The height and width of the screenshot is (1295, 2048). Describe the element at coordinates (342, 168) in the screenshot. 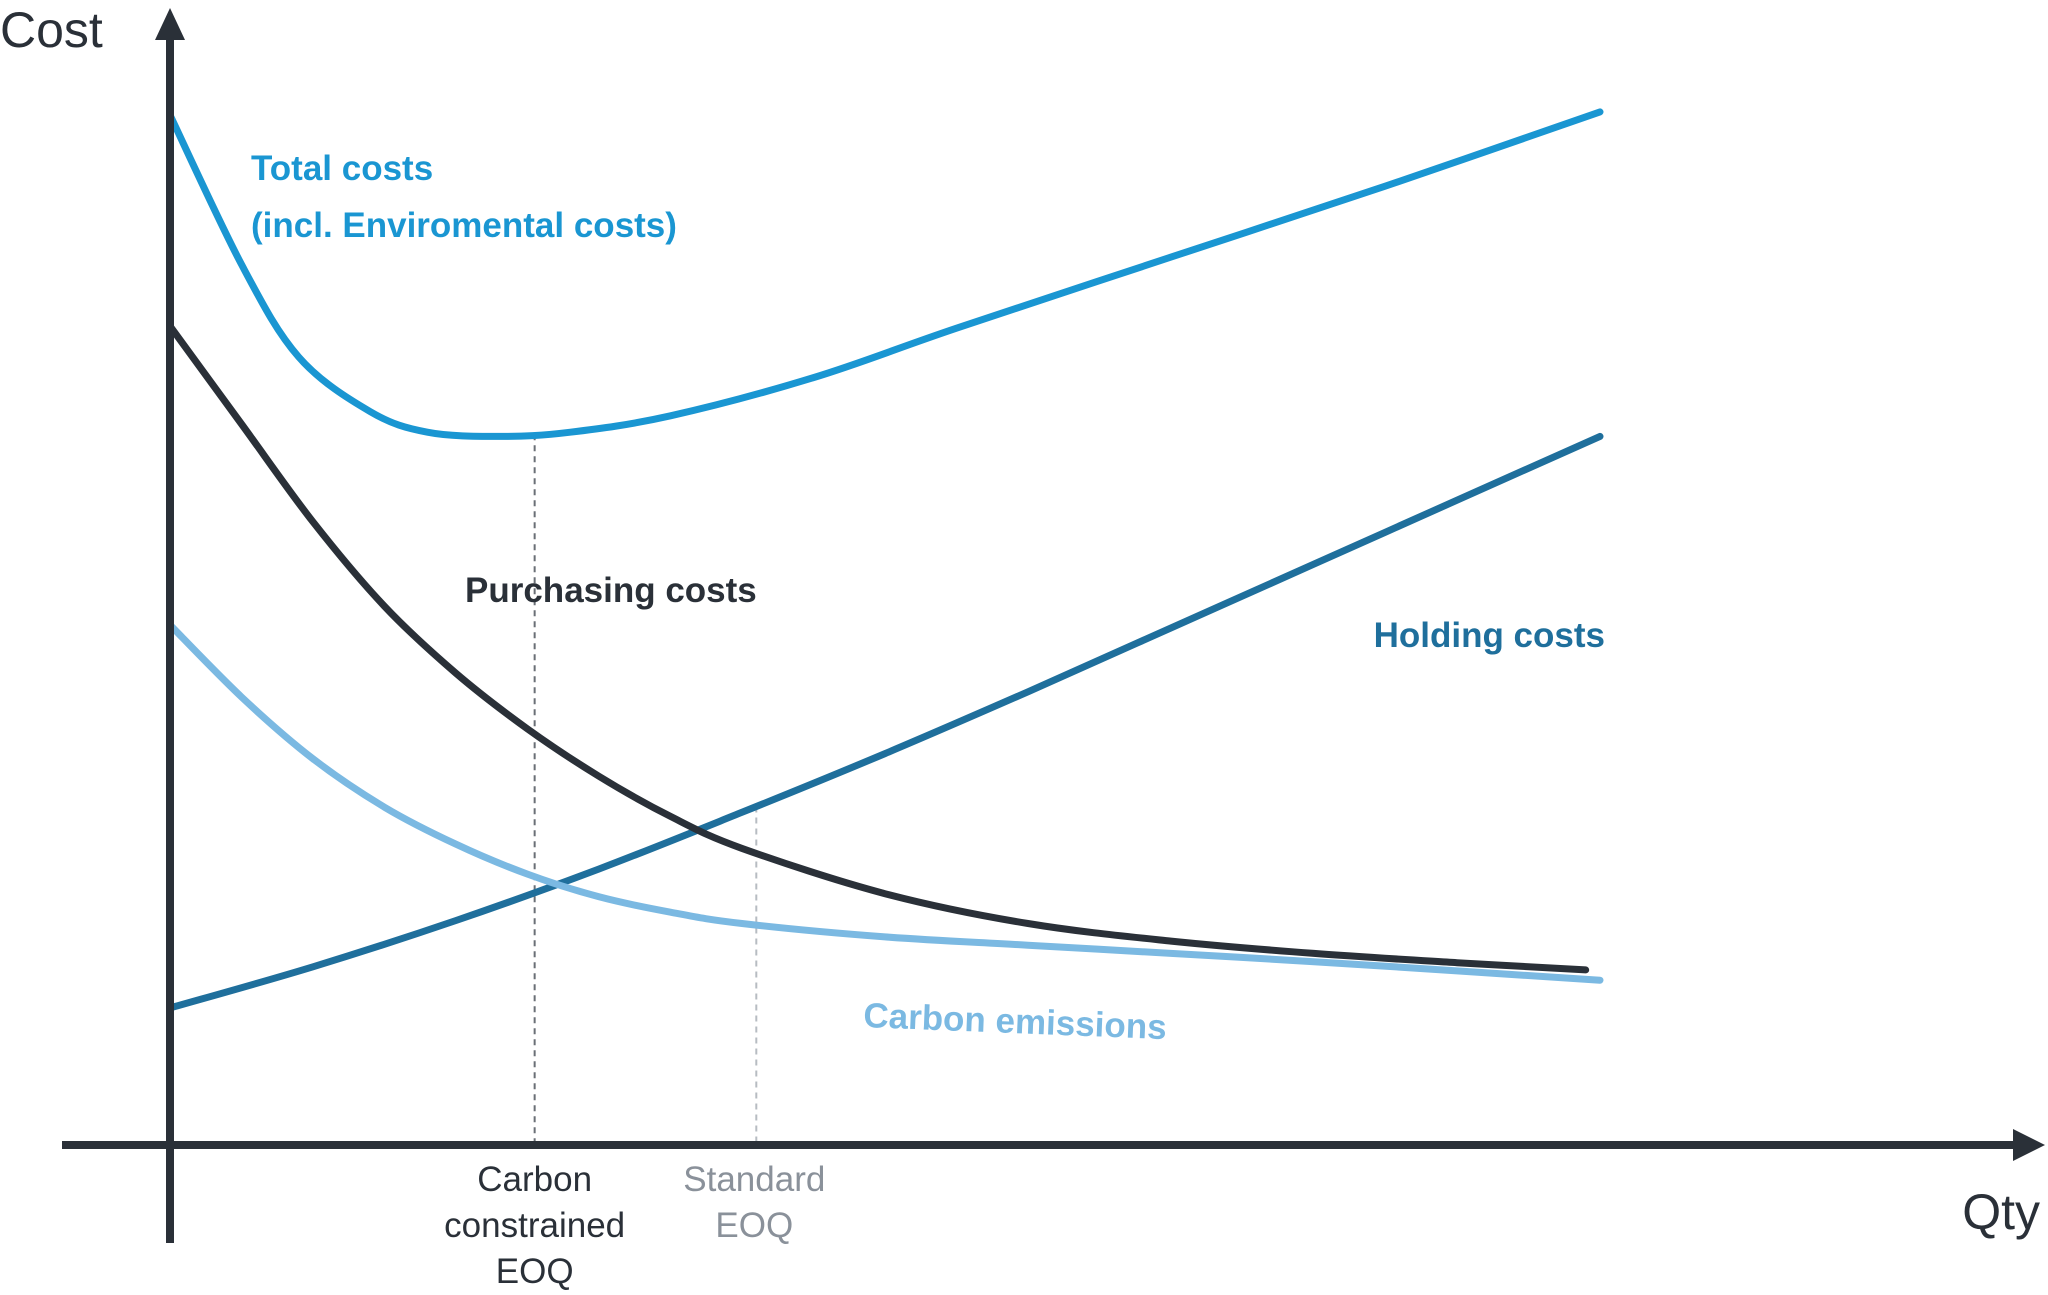

I see `total-costs-label: Total costs` at that location.